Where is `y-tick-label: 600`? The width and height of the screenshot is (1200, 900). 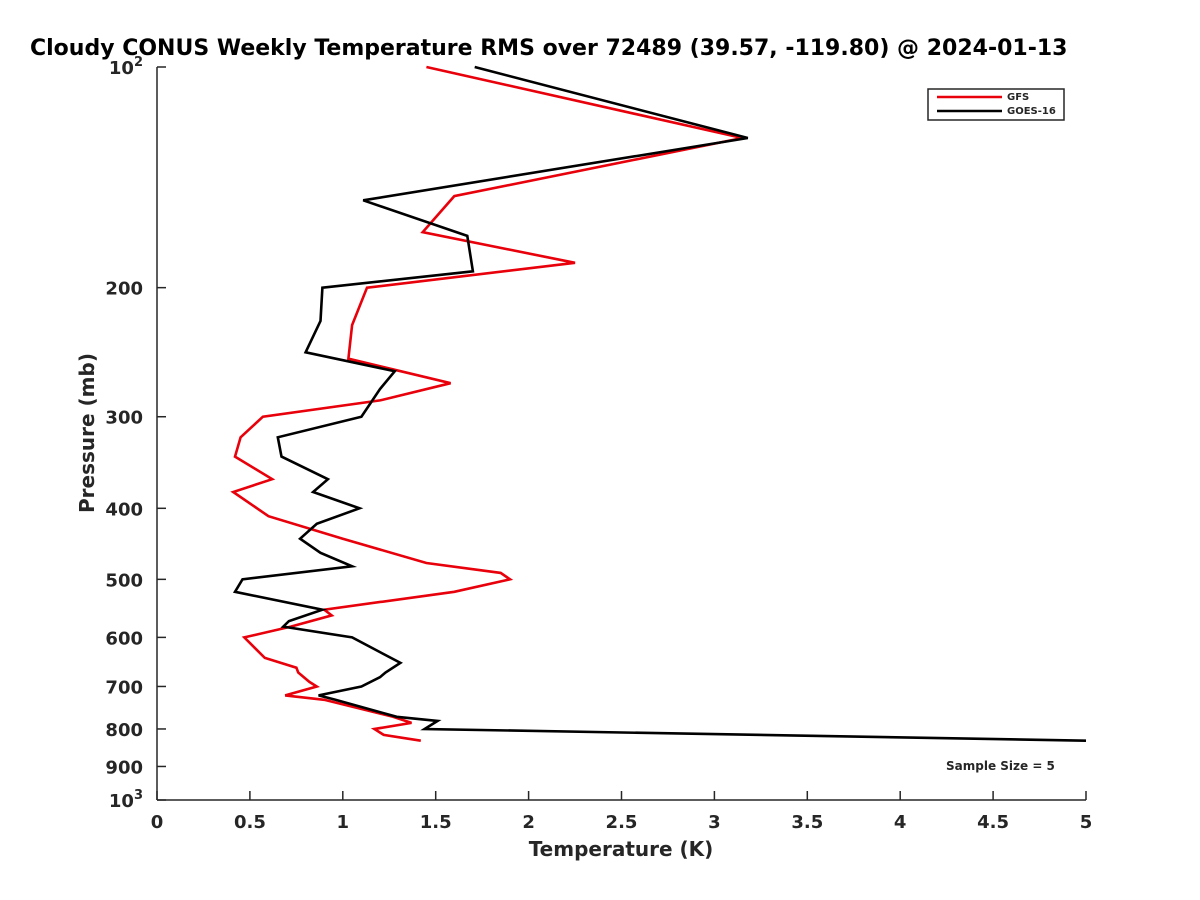
y-tick-label: 600 is located at coordinates (124, 638).